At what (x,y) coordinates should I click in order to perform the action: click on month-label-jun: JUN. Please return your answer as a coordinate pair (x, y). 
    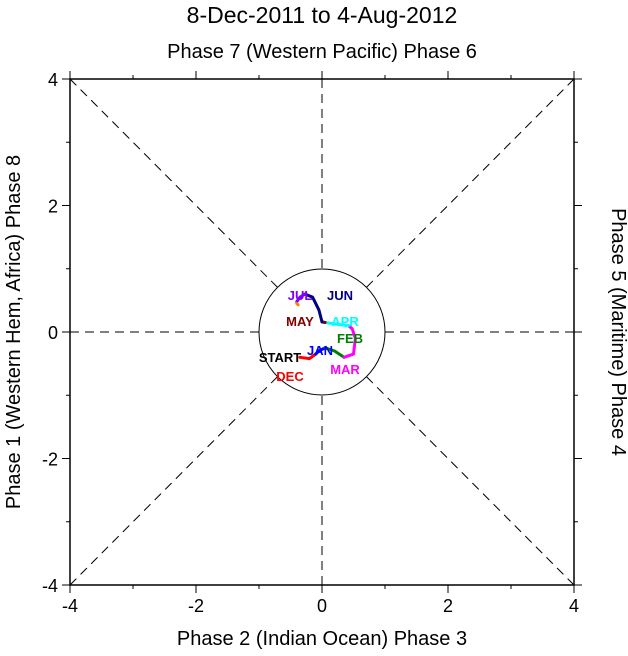
    Looking at the image, I should click on (340, 295).